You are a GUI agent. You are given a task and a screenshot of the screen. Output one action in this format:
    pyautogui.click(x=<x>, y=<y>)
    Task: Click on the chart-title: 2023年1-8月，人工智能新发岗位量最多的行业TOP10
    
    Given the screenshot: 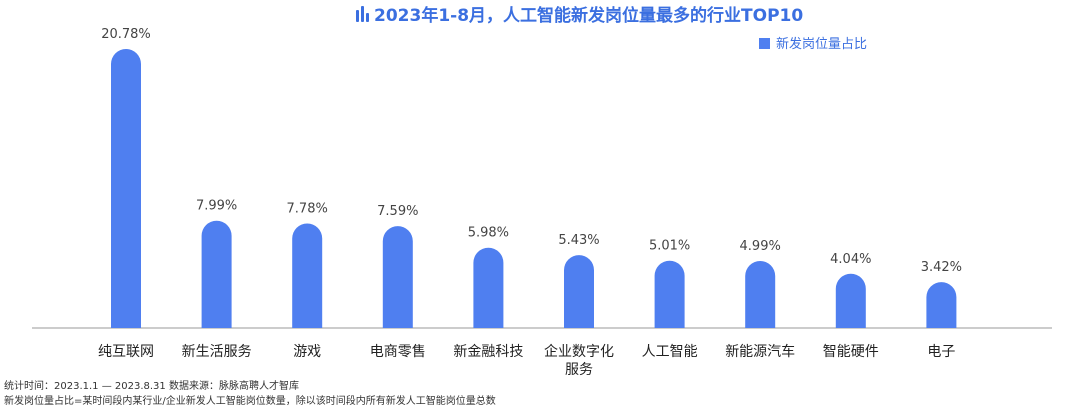 What is the action you would take?
    pyautogui.click(x=588, y=15)
    